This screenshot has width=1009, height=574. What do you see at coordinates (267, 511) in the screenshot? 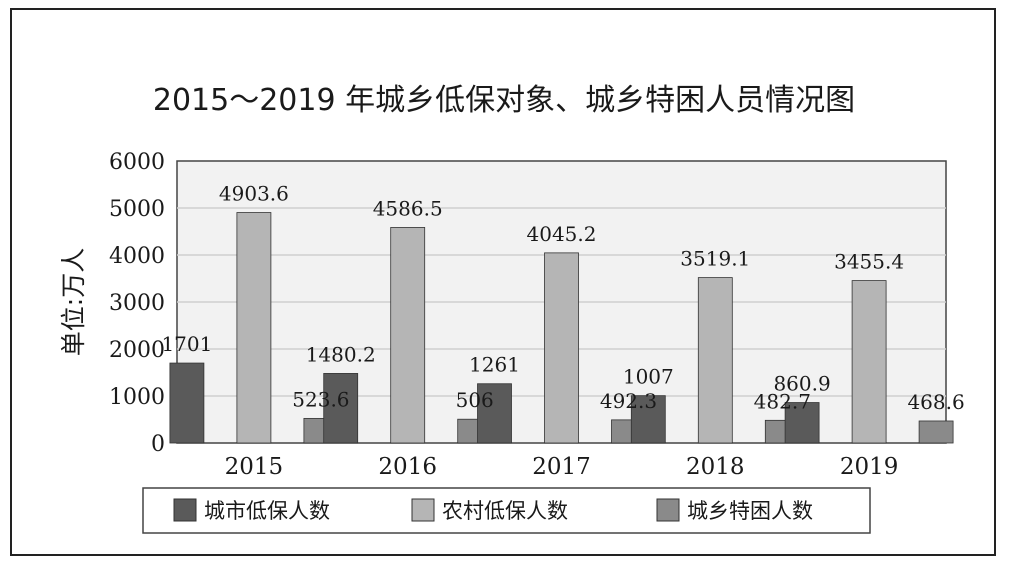
I see `legend-label: 城市低保人数` at bounding box center [267, 511].